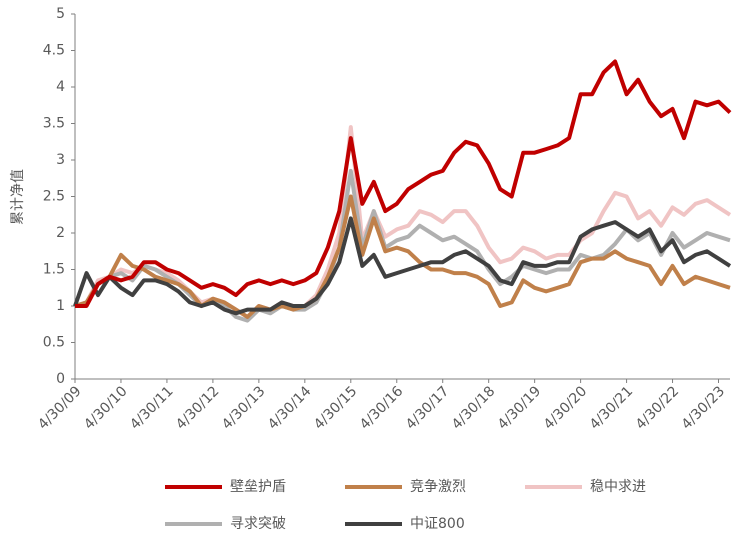 The image size is (738, 543). Describe the element at coordinates (60, 87) in the screenshot. I see `y-tick-label: 4` at that location.